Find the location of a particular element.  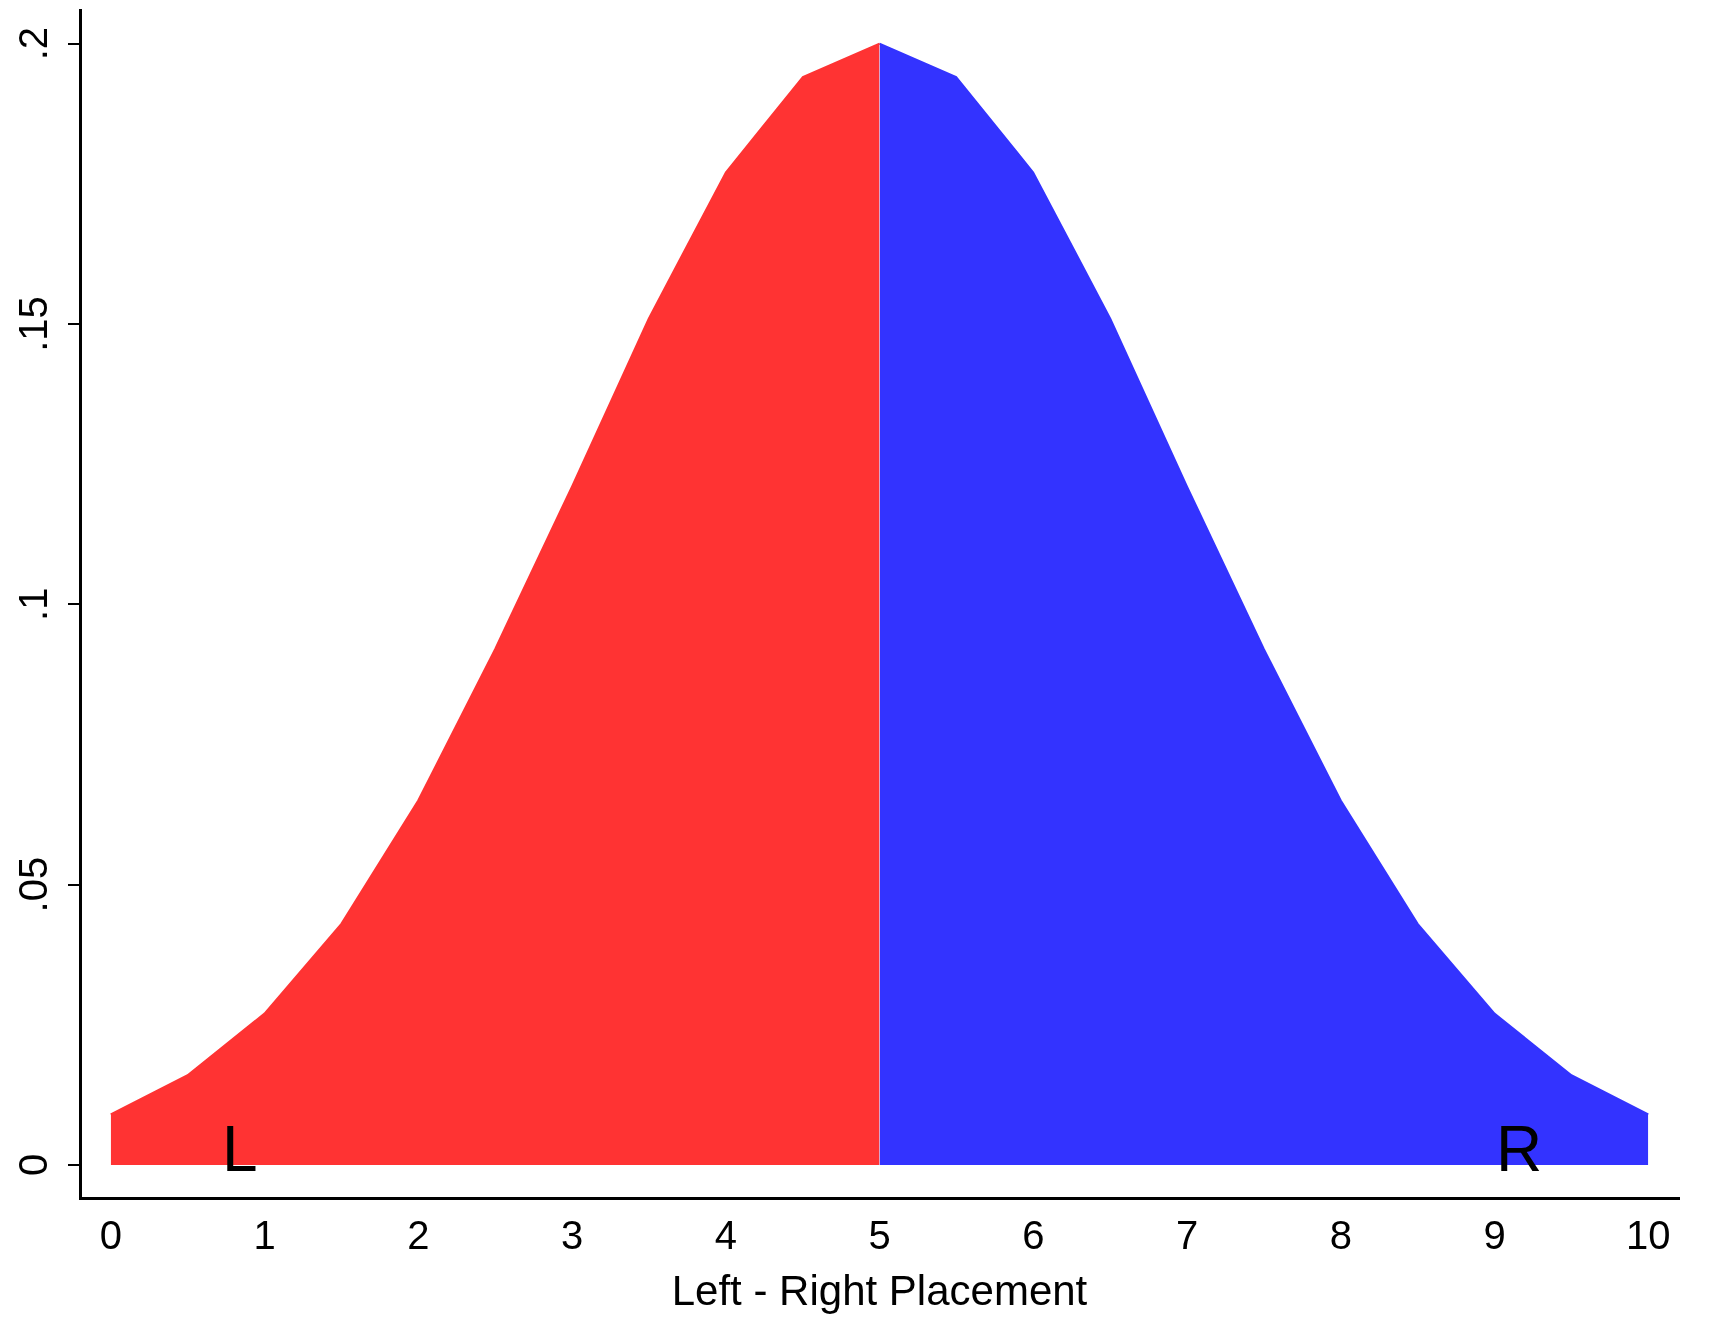

x-tick-label: 6 is located at coordinates (1033, 1234).